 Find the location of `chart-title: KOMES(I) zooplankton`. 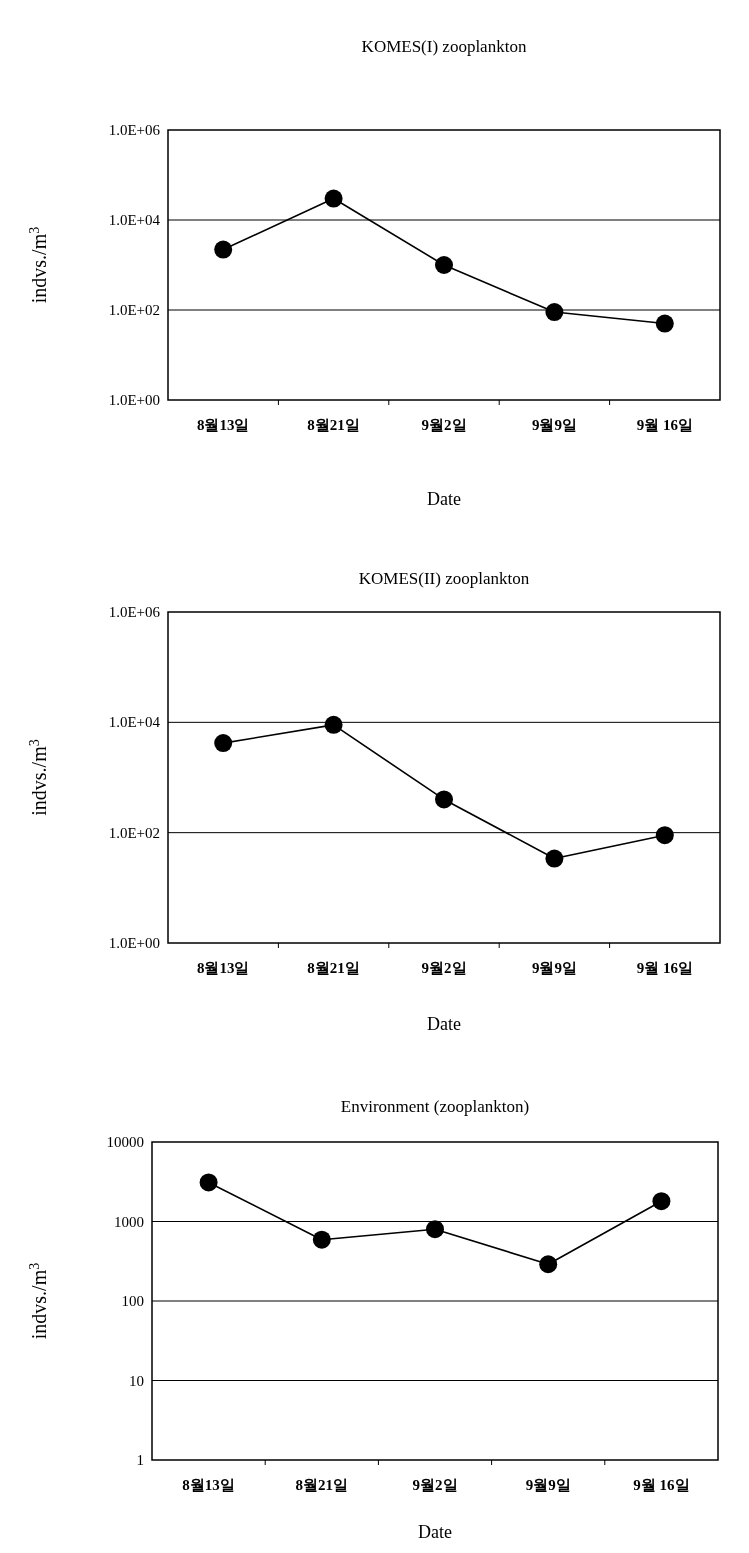

chart-title: KOMES(I) zooplankton is located at coordinates (444, 46).